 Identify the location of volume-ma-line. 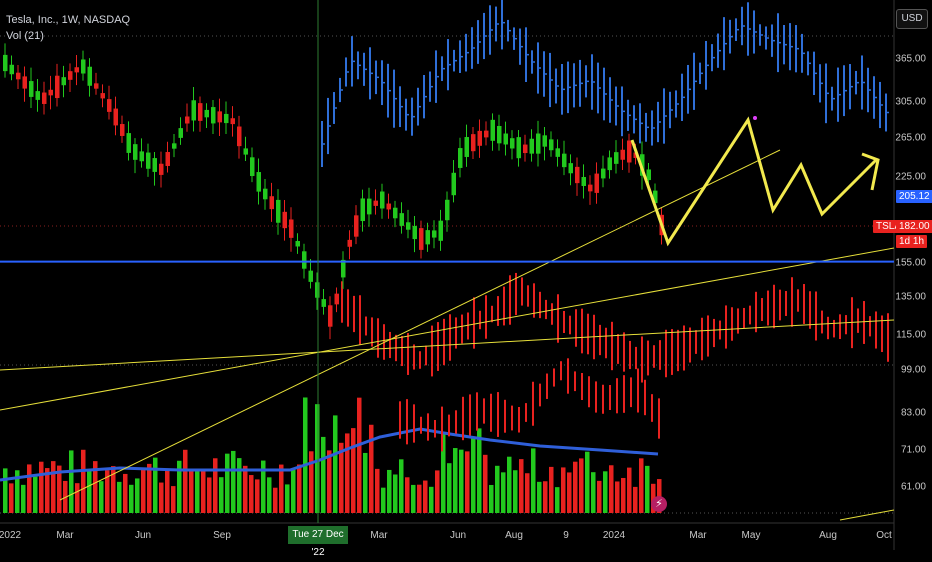
(329, 454).